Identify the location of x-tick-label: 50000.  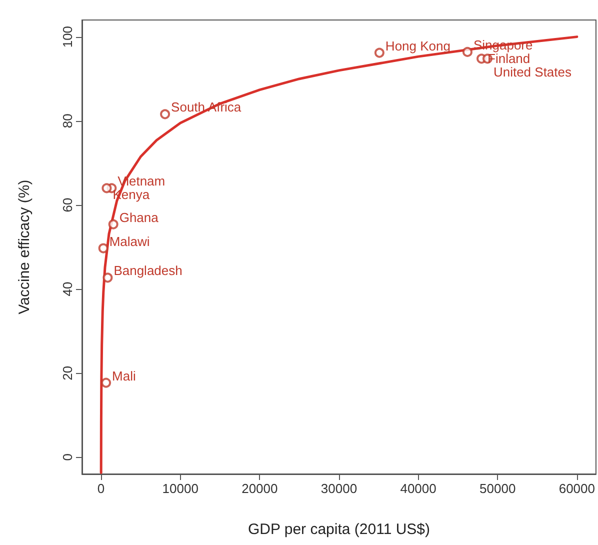
(498, 488).